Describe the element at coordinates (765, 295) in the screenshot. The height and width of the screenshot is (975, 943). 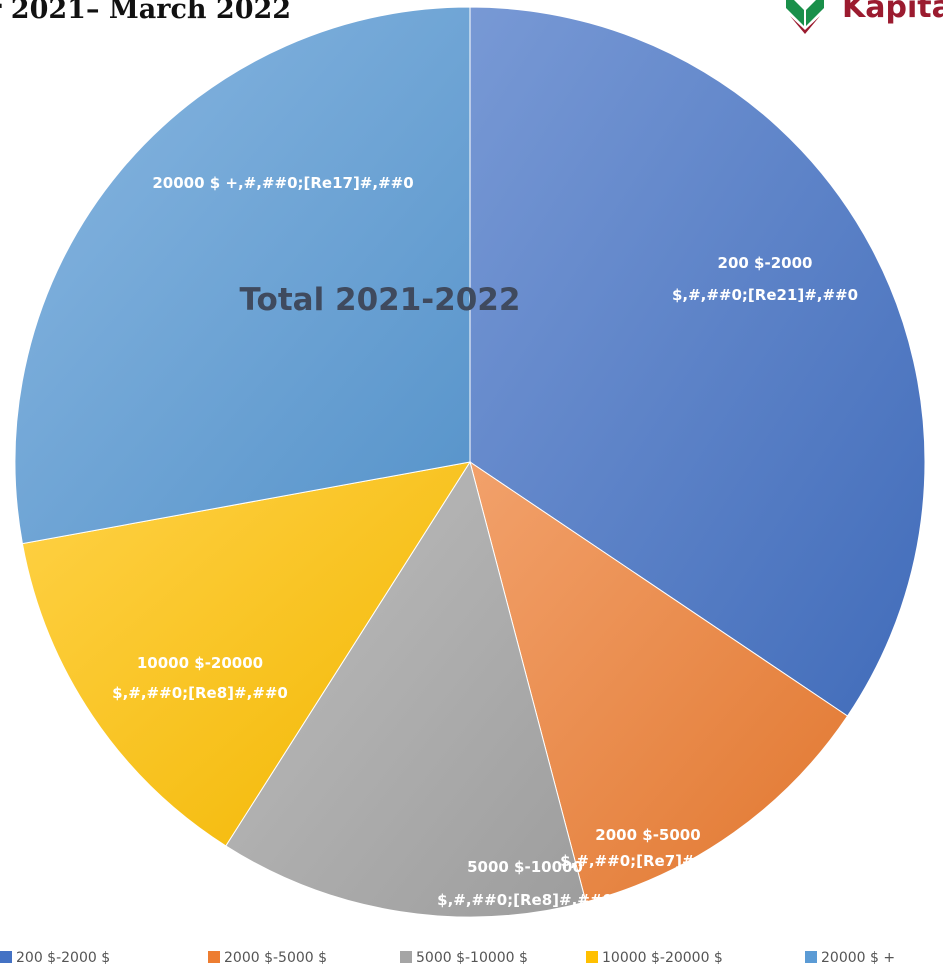
I see `slice-1-data-label: $,#,##0;[Re21]#,##0` at that location.